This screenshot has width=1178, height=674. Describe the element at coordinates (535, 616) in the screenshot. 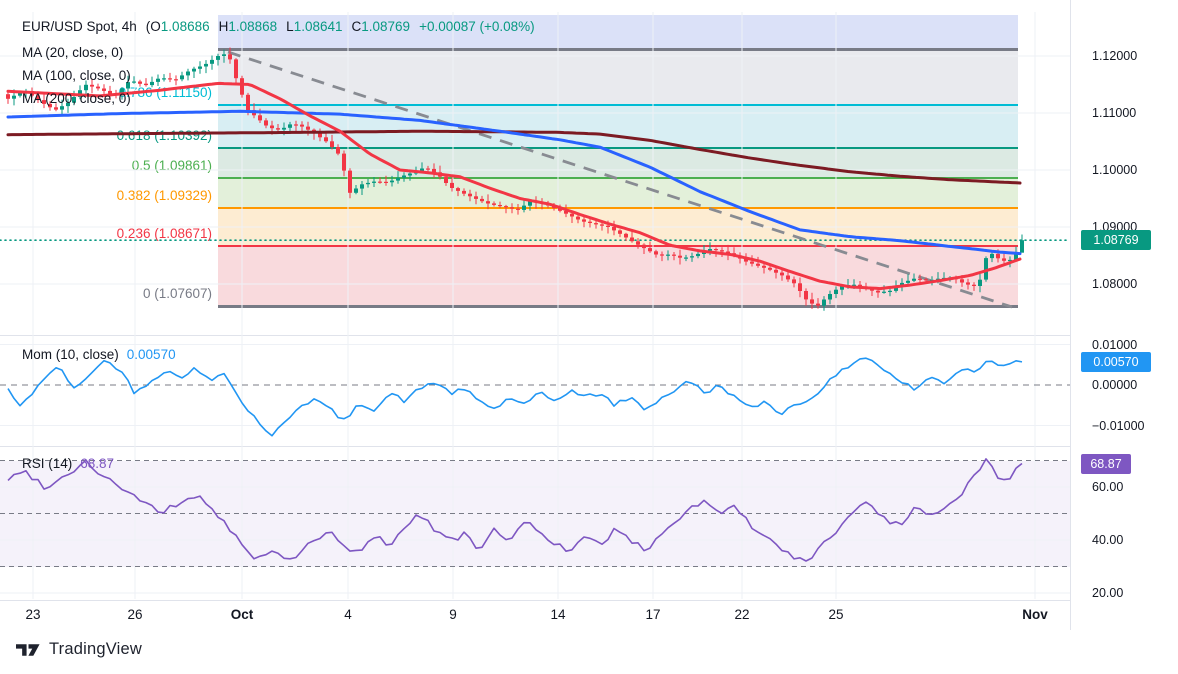

I see `time-scale: 23 26 Oct 4 9 14 17 22 25 Nov` at that location.